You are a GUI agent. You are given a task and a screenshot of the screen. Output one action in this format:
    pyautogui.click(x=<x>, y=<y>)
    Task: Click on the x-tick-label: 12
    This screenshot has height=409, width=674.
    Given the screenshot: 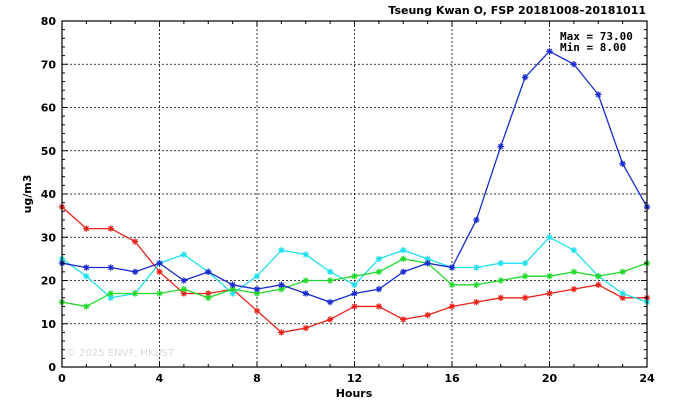 What is the action you would take?
    pyautogui.click(x=354, y=378)
    